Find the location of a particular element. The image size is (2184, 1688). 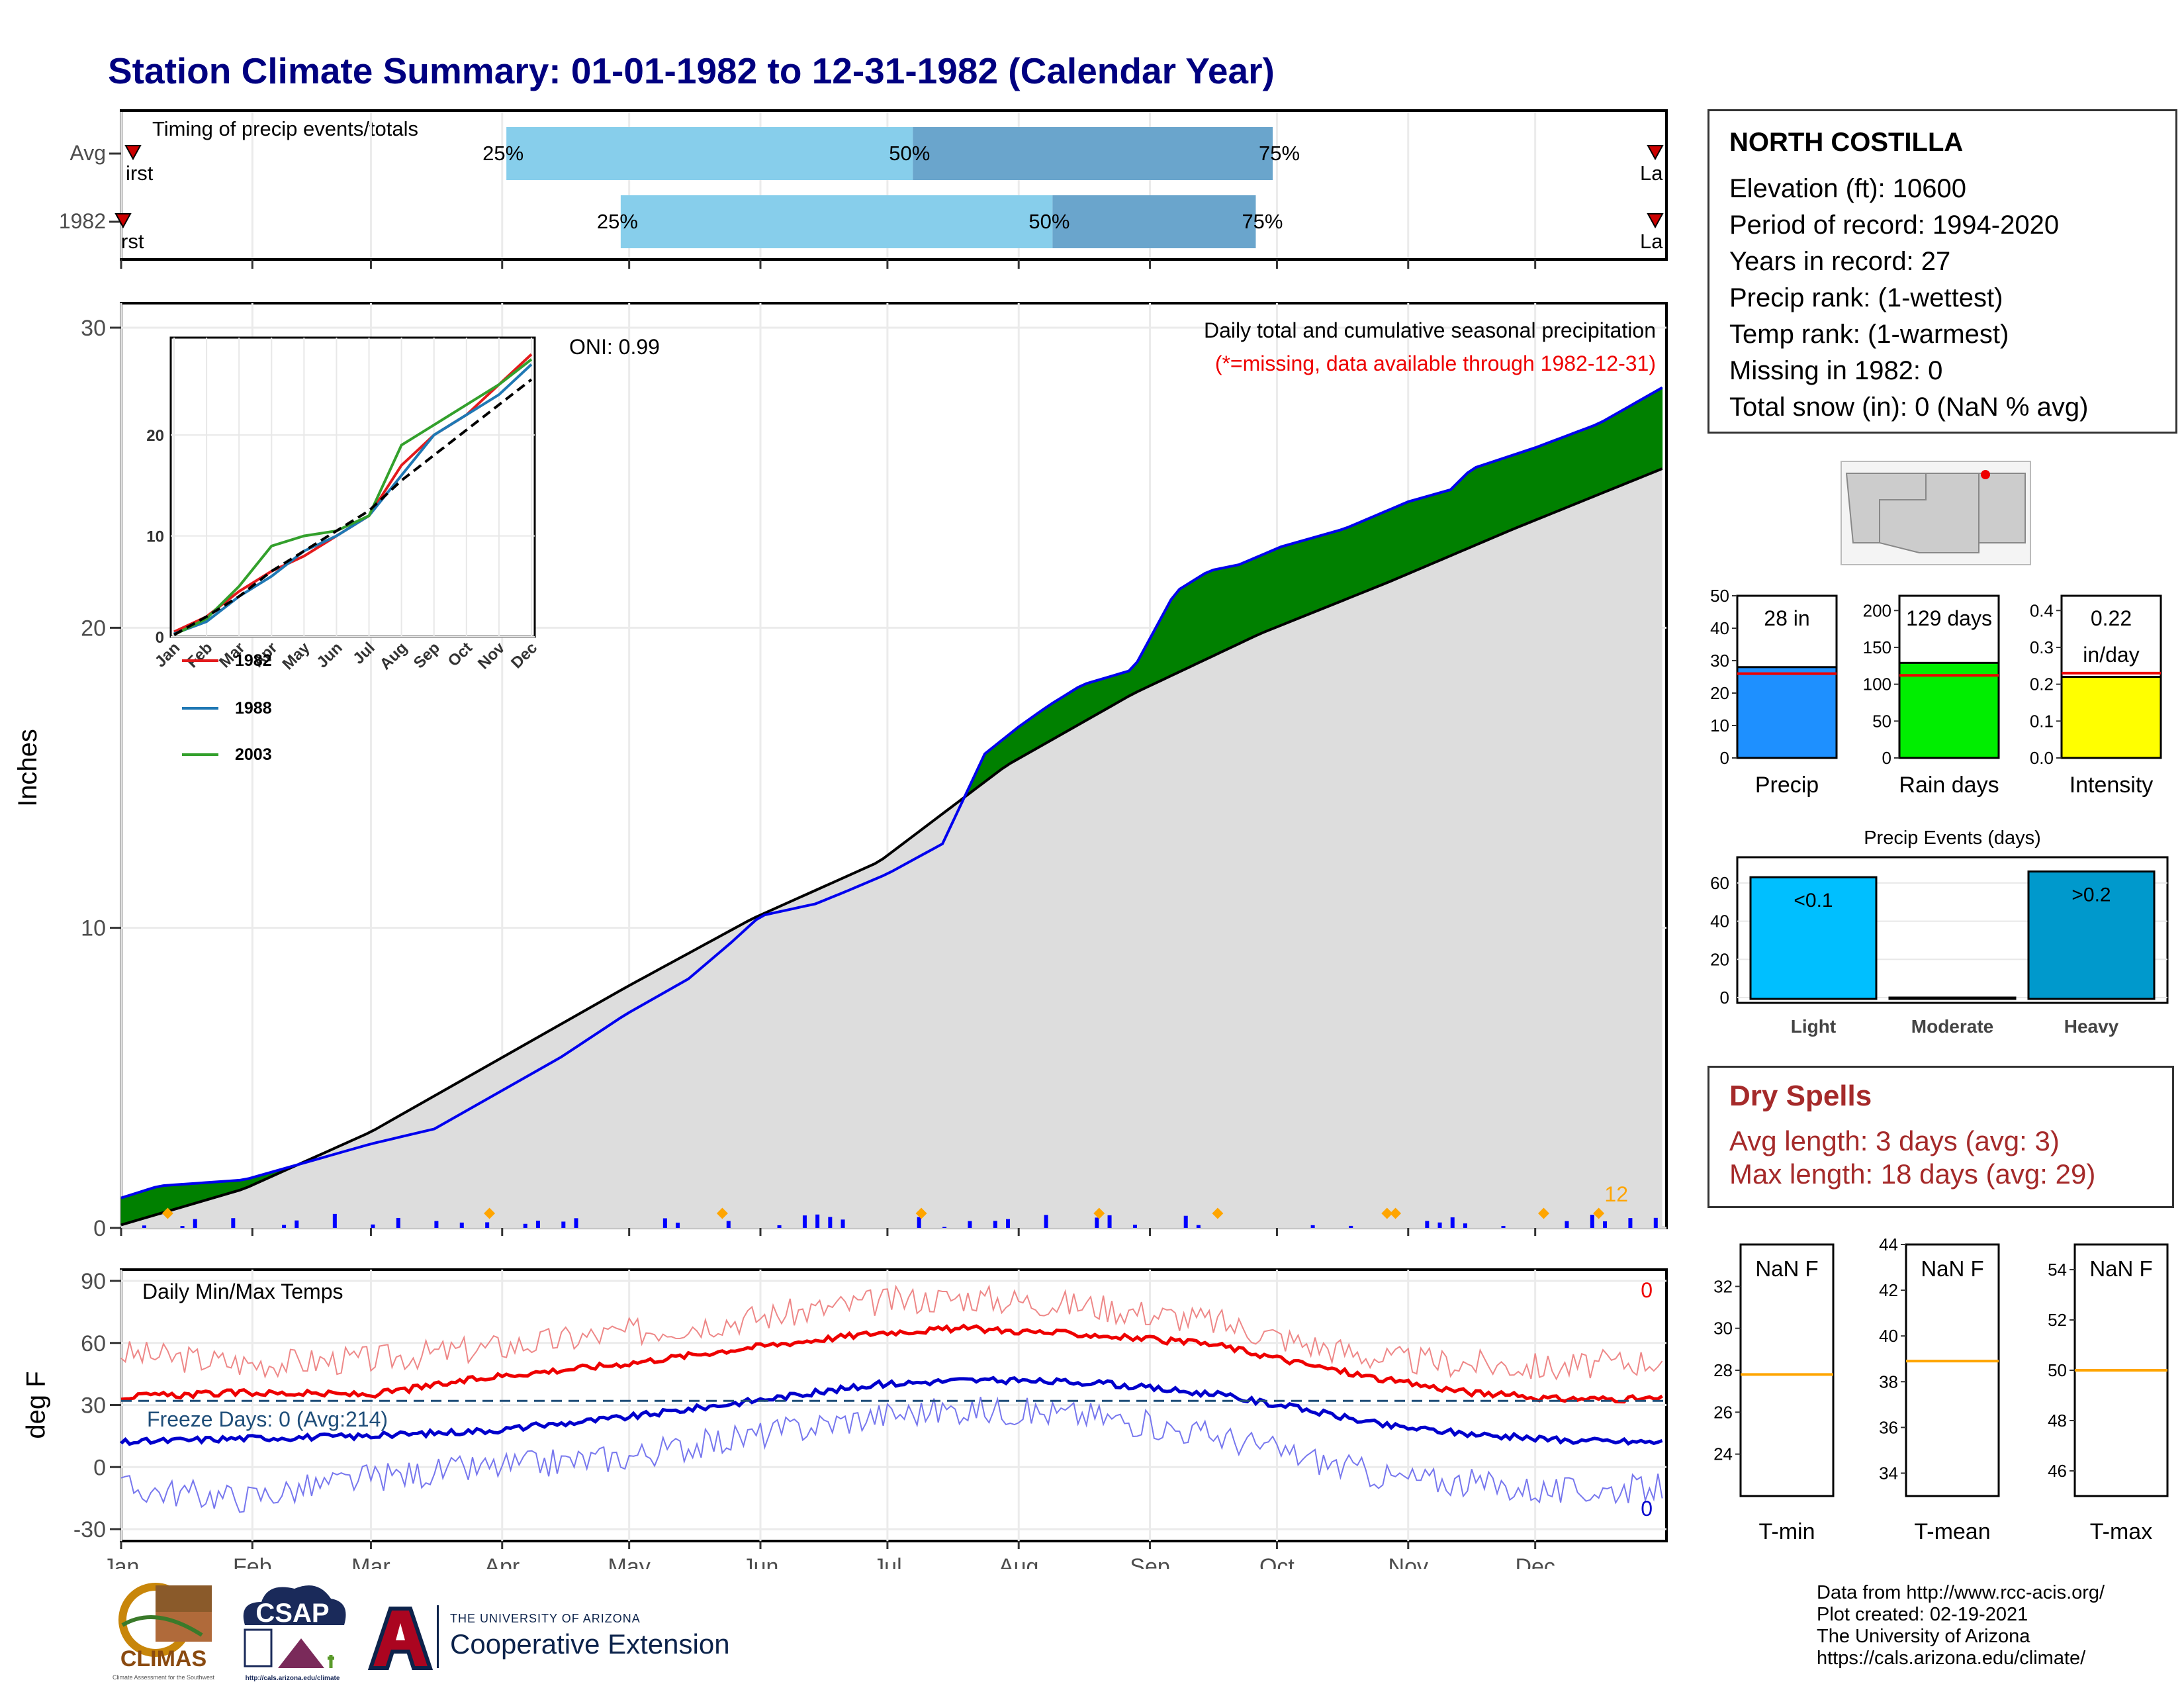

temp-summary-value-label: NaN F is located at coordinates (2120, 1268).